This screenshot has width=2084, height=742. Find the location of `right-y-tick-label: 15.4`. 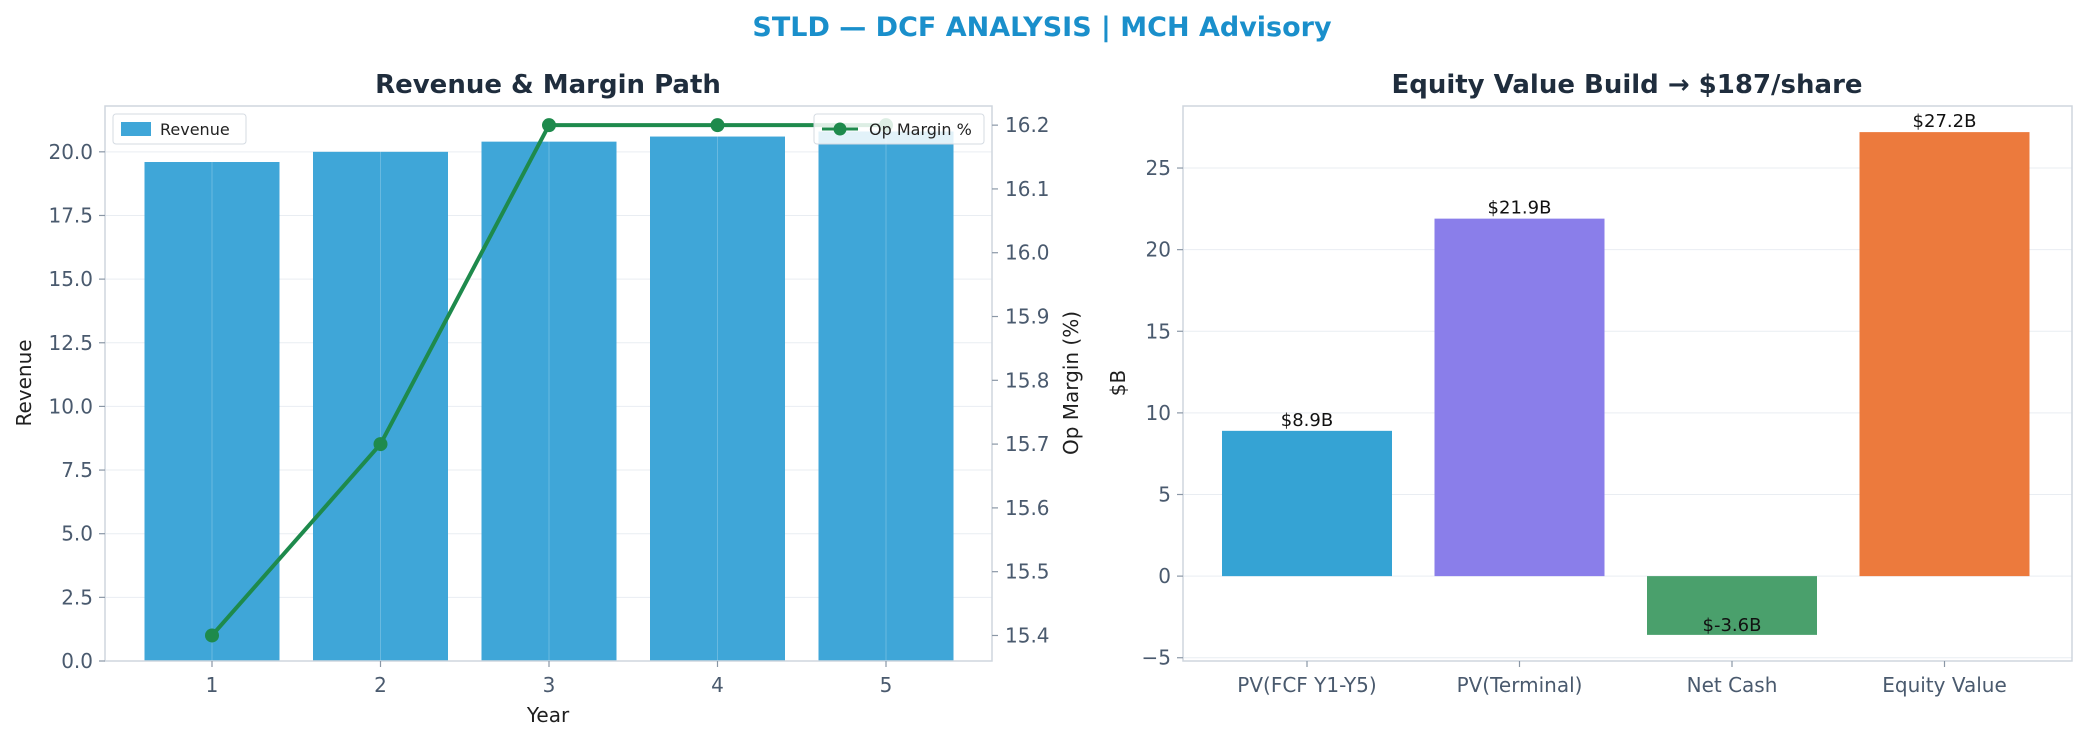

right-y-tick-label: 15.4 is located at coordinates (1027, 635).